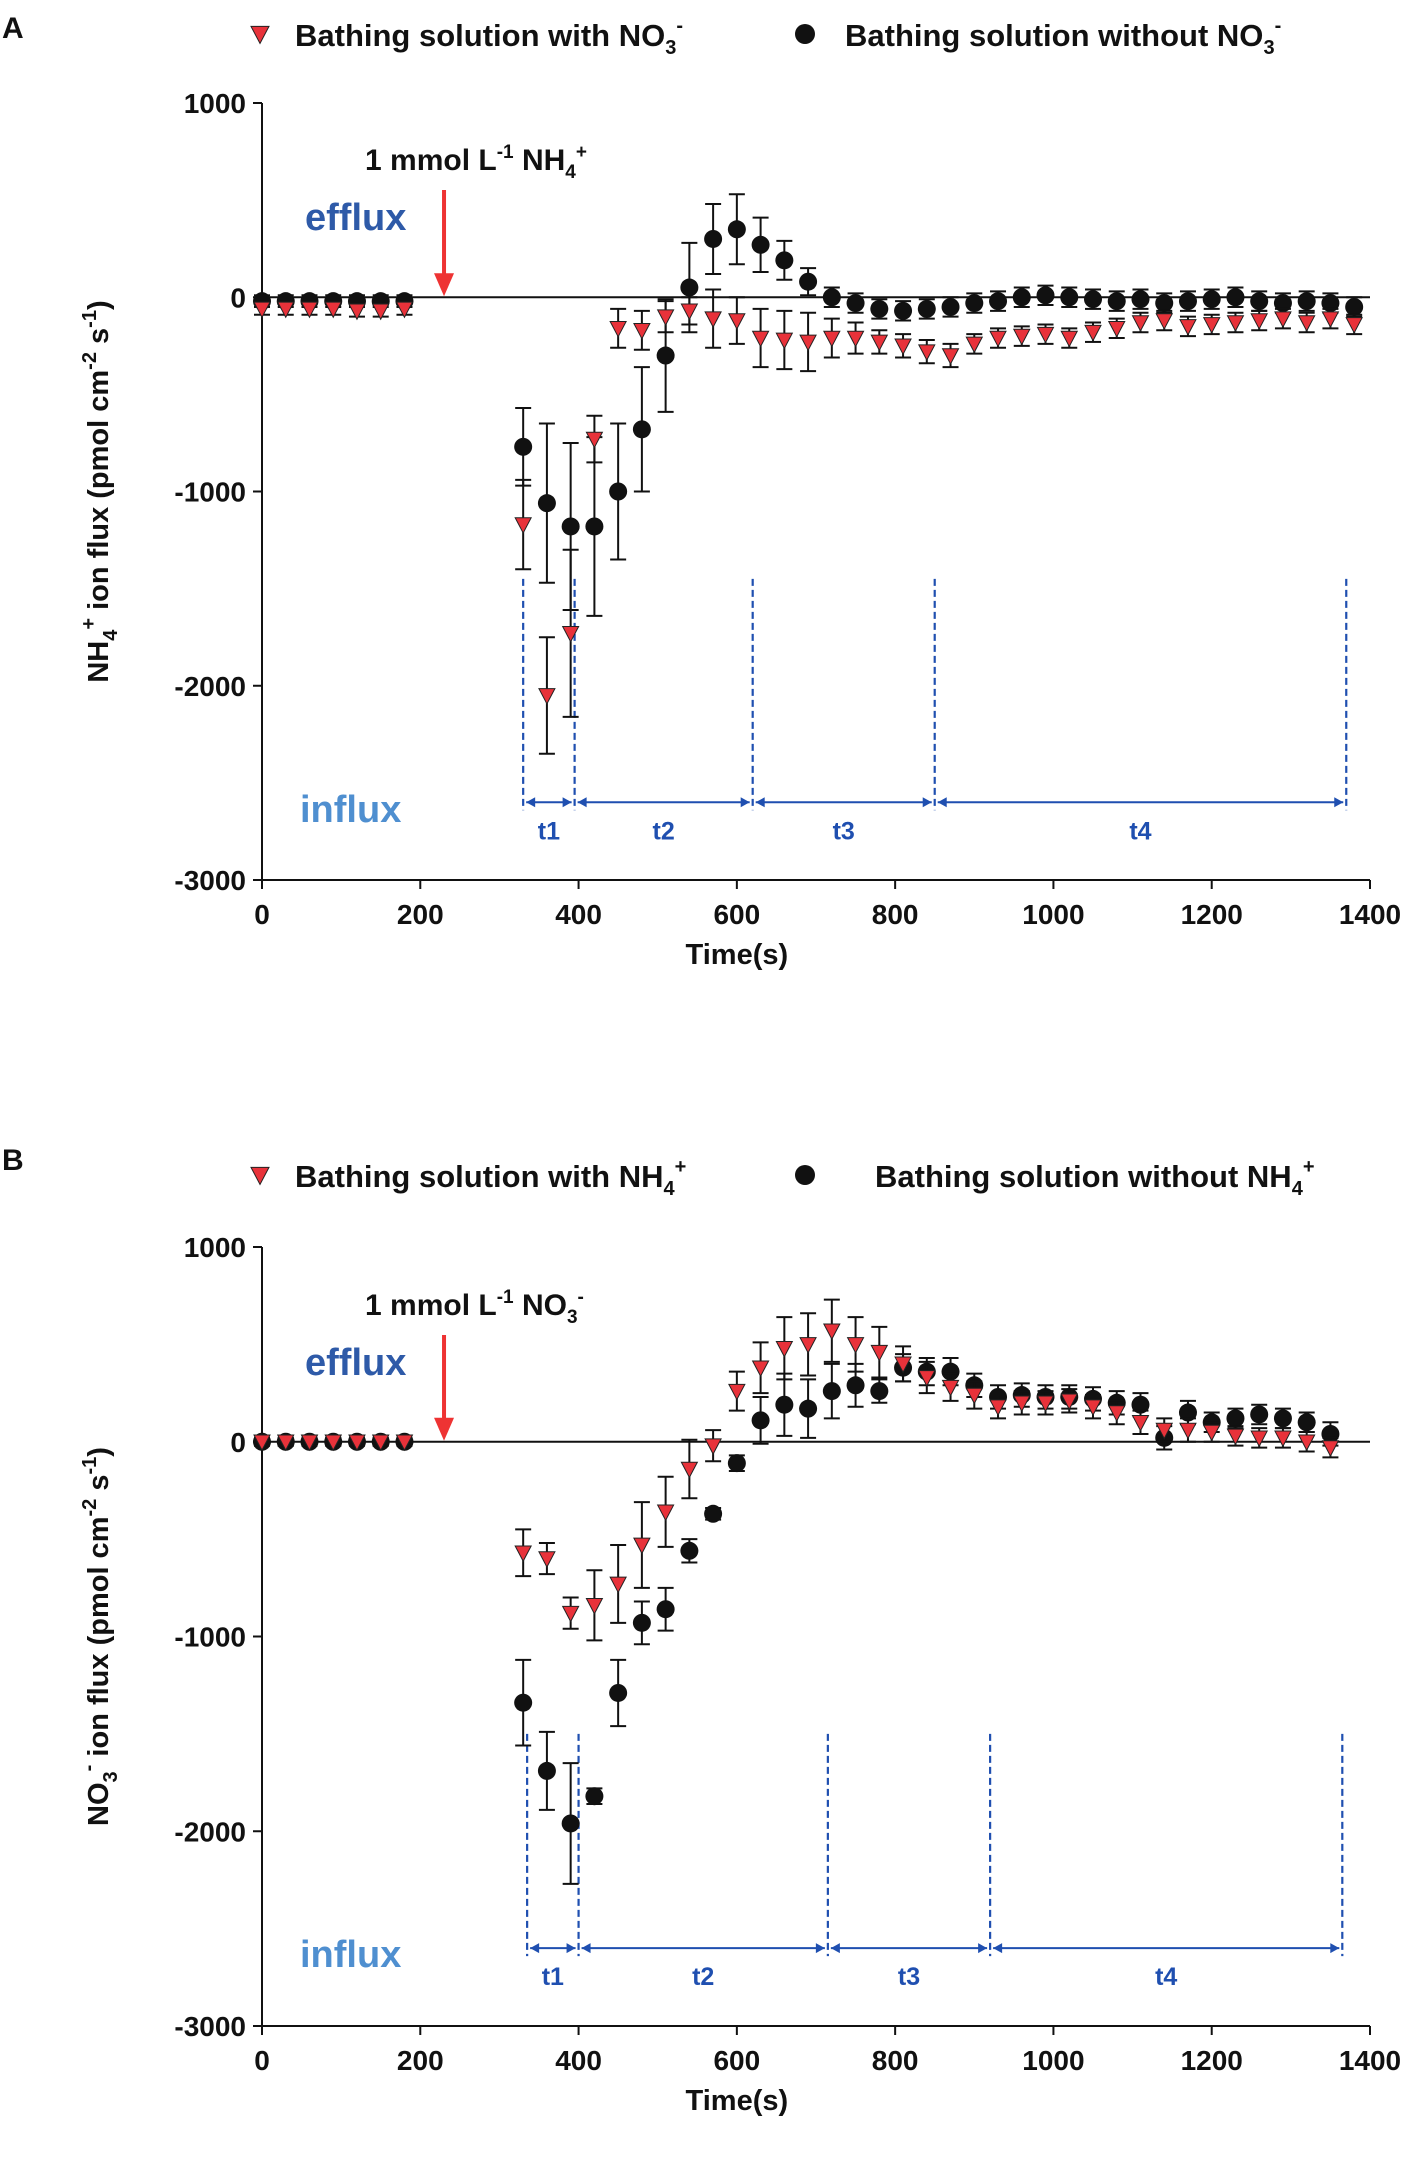  I want to click on x-tick-label: 1400, so click(1370, 2060).